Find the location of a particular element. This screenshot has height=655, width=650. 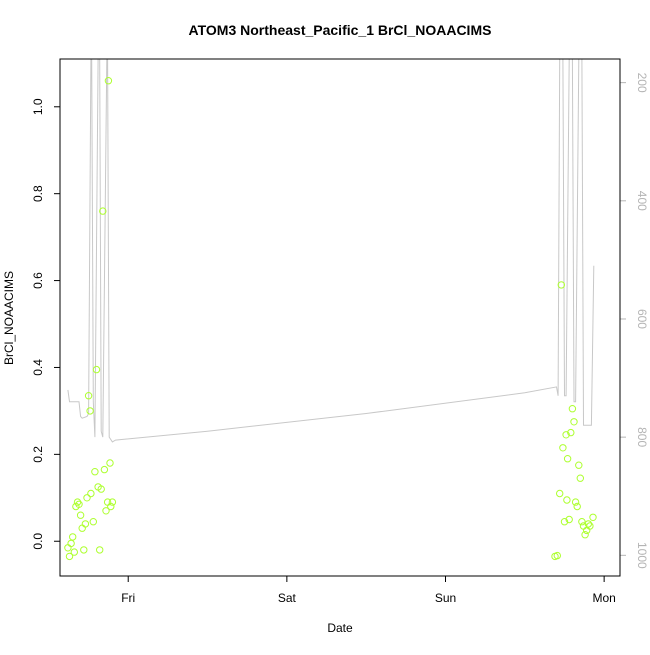

y-tick-label: 0.6 is located at coordinates (38, 280).